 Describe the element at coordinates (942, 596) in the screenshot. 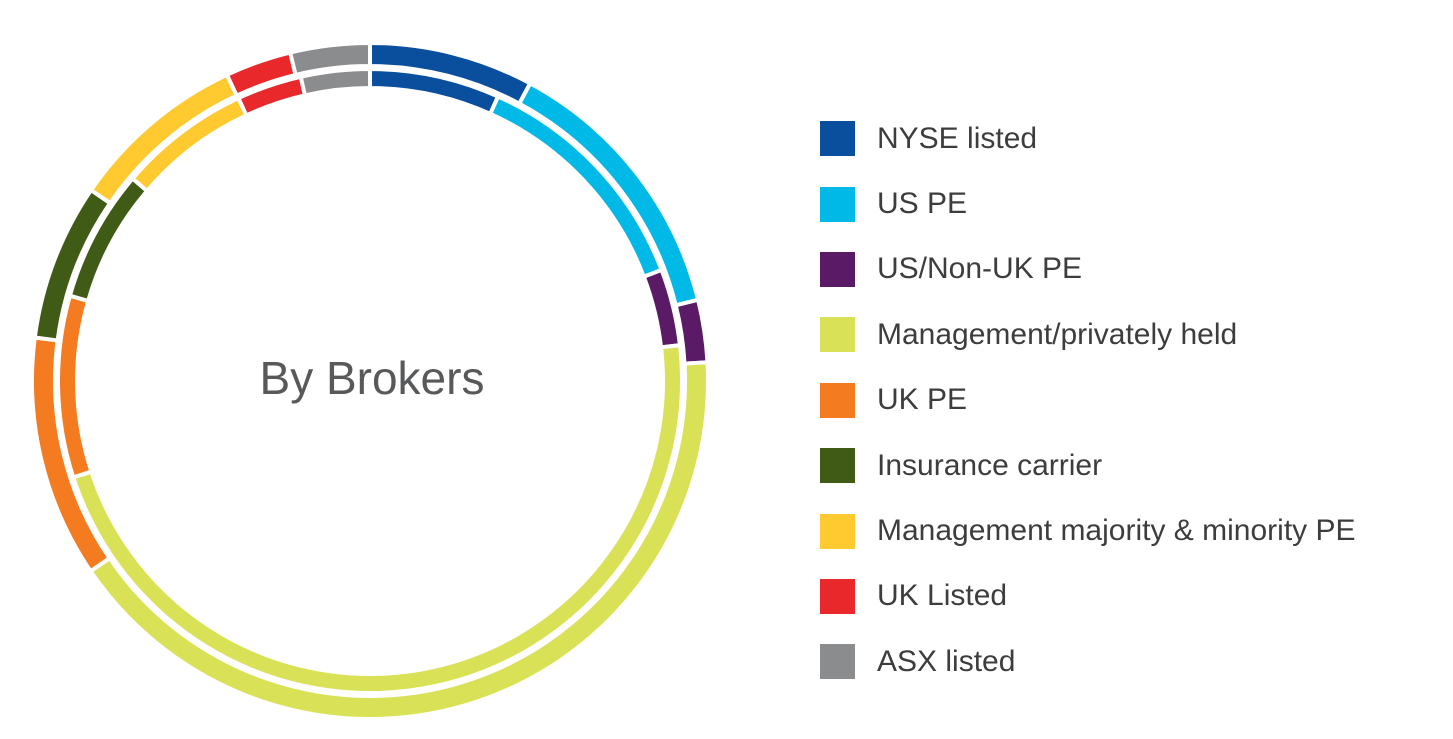

I see `legend-label: UK Listed` at that location.